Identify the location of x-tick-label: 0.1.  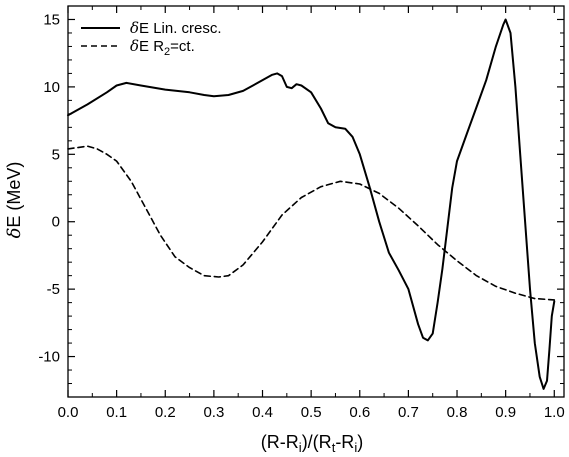
(116, 412).